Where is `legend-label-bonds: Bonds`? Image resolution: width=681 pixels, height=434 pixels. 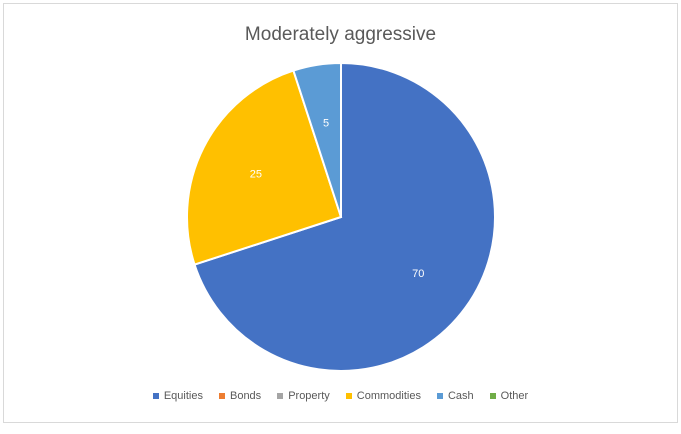 legend-label-bonds: Bonds is located at coordinates (245, 396).